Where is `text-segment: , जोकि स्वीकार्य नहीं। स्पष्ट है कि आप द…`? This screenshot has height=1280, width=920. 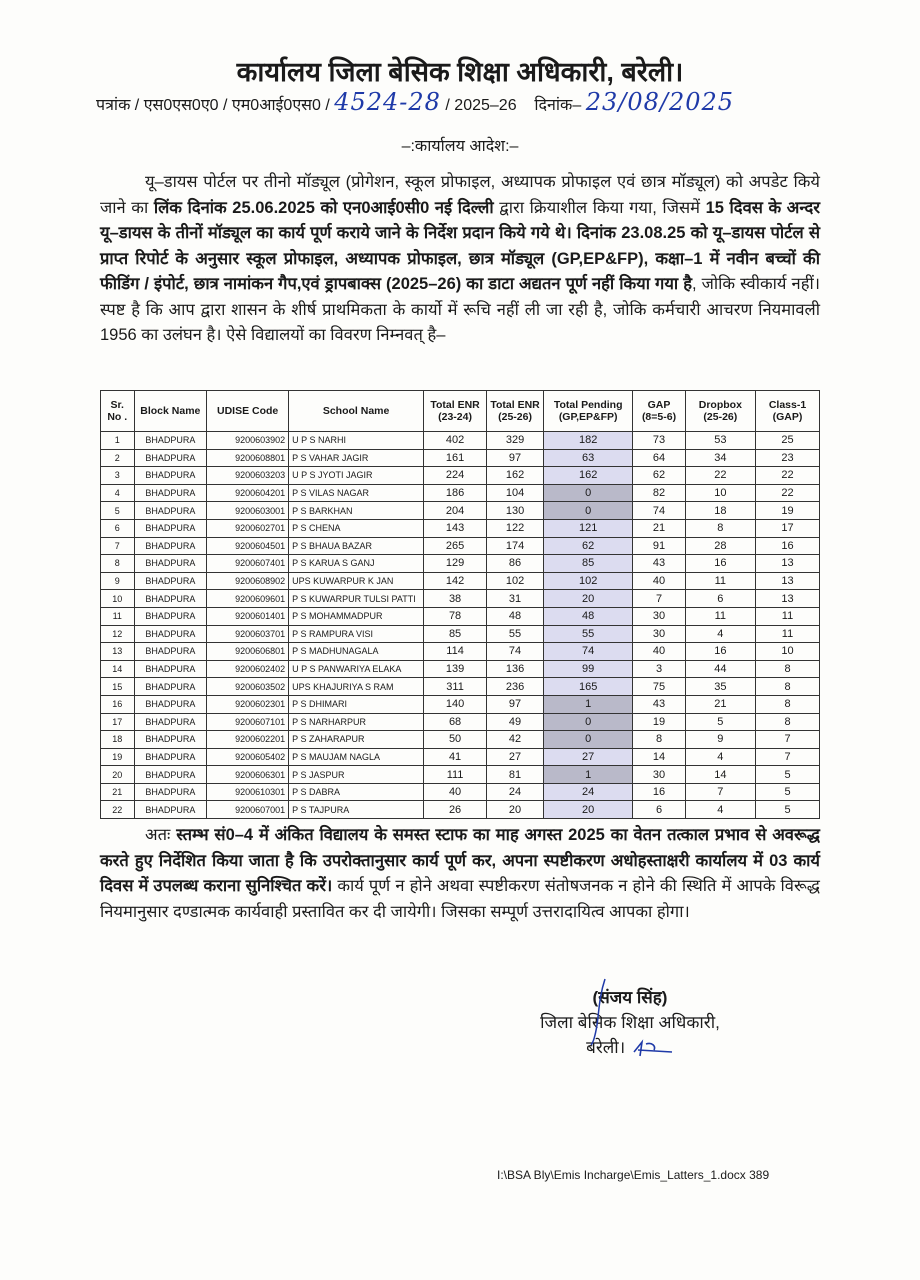
text-segment: , जोकि स्वीकार्य नहीं। स्पष्ट है कि आप द… is located at coordinates (460, 309).